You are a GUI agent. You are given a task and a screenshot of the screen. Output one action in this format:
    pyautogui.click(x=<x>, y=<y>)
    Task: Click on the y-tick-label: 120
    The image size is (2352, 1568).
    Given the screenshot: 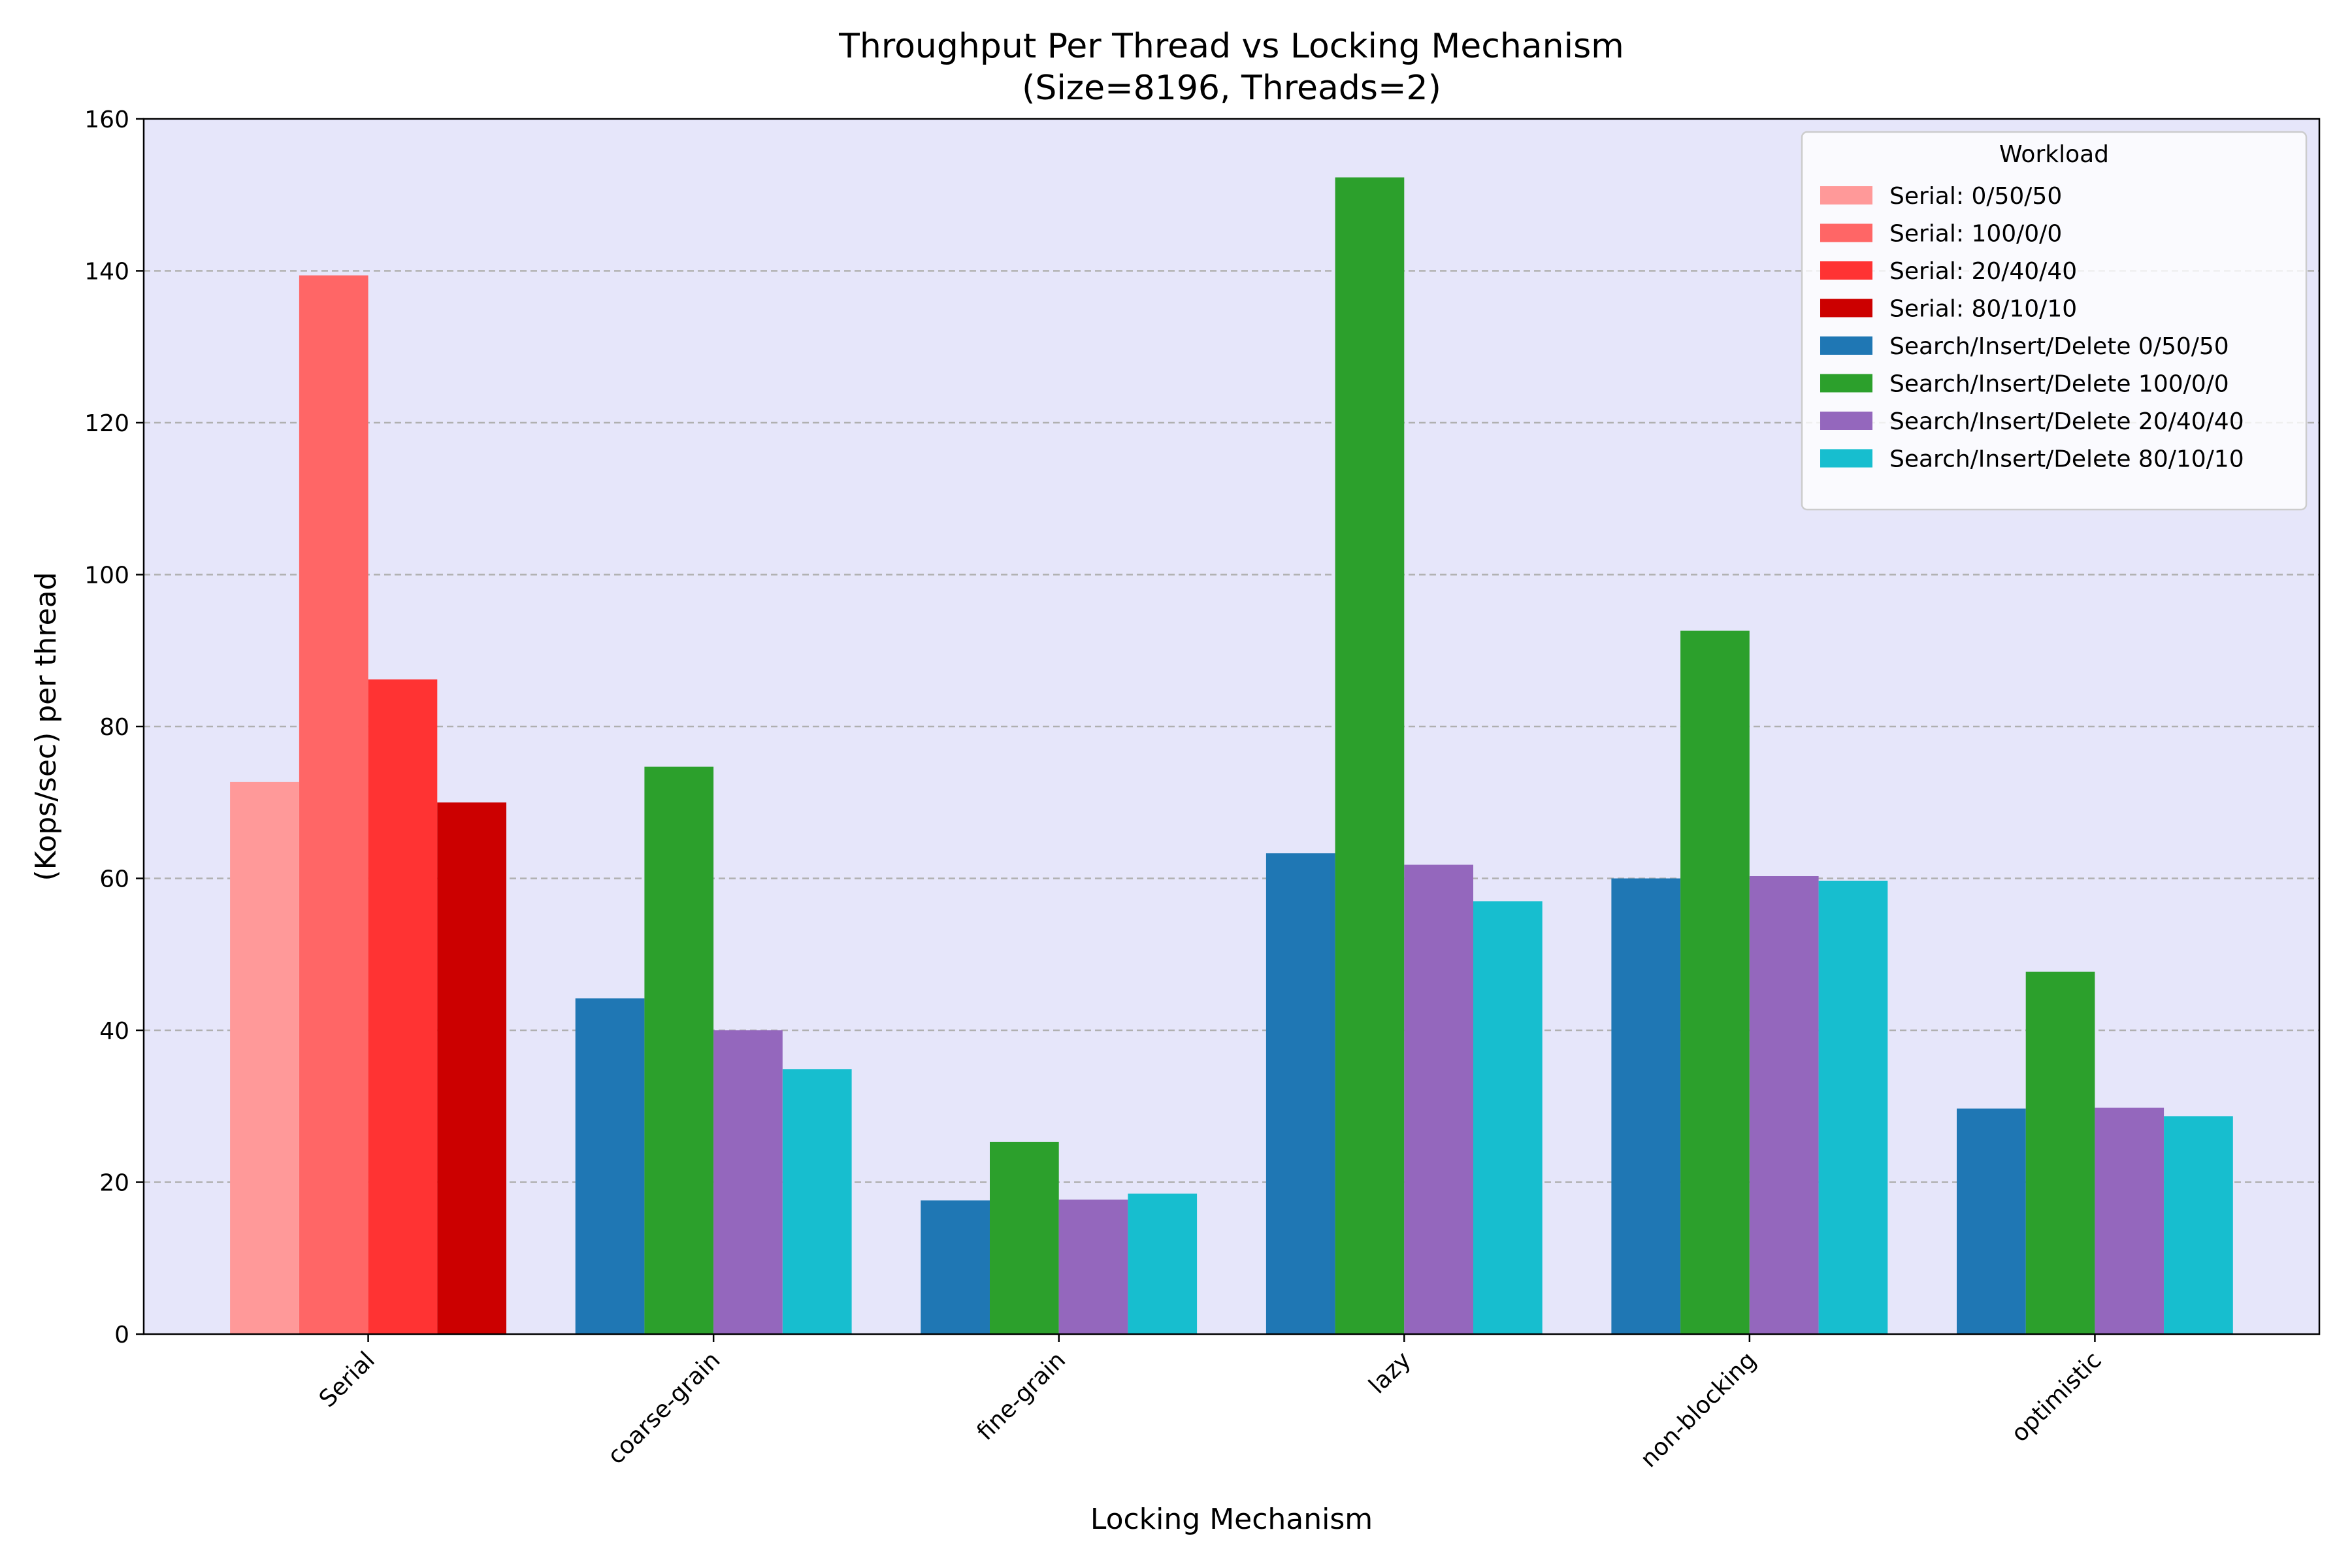 What is the action you would take?
    pyautogui.click(x=106, y=423)
    